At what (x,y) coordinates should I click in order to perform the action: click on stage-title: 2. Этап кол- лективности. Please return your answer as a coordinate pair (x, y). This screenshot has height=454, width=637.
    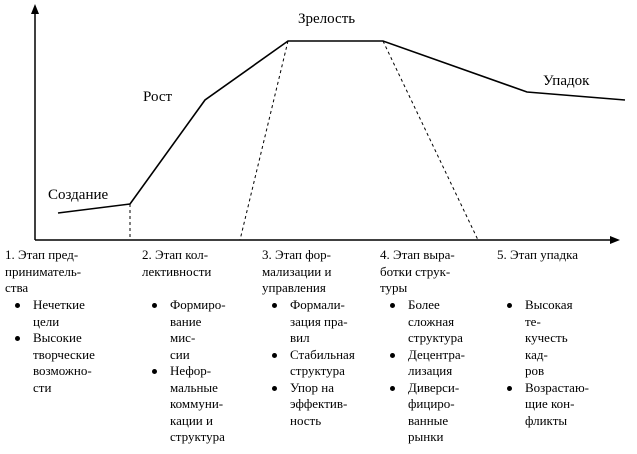
    Looking at the image, I should click on (177, 263).